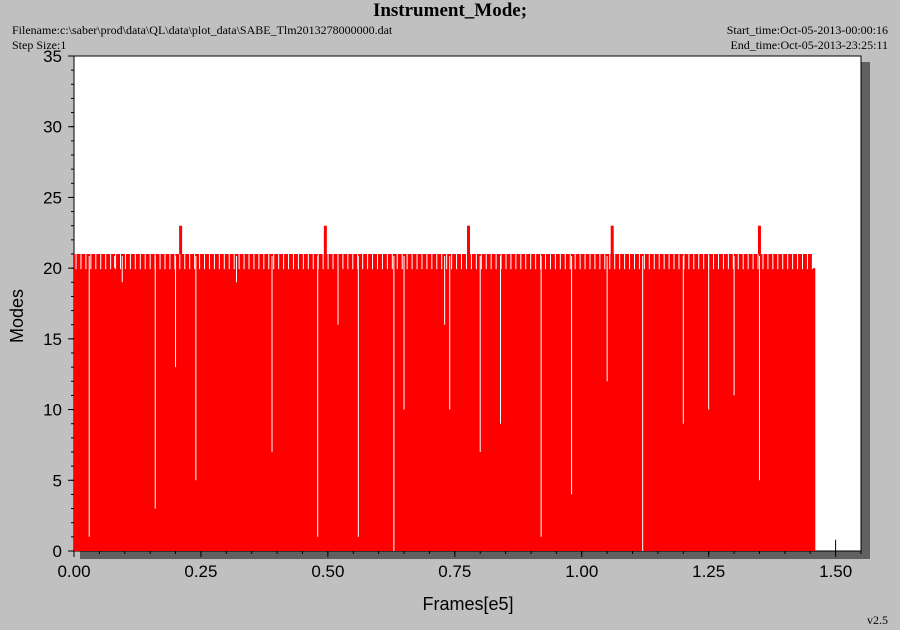 This screenshot has height=630, width=900. I want to click on x-tick-label: 0.75, so click(454, 571).